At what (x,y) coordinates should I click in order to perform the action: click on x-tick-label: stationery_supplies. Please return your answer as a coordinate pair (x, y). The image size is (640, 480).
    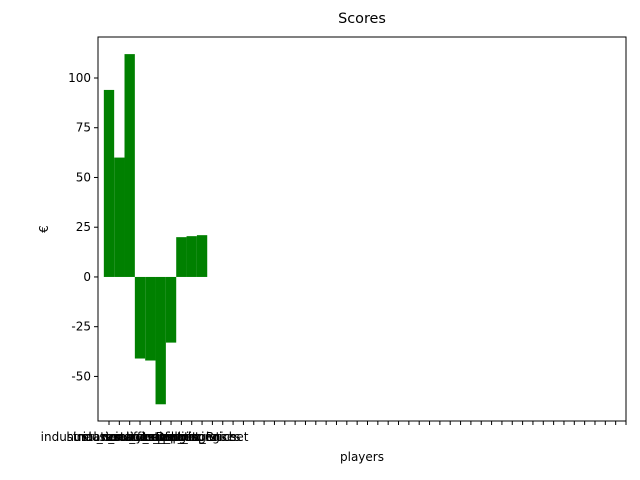
    Looking at the image, I should click on (140, 437).